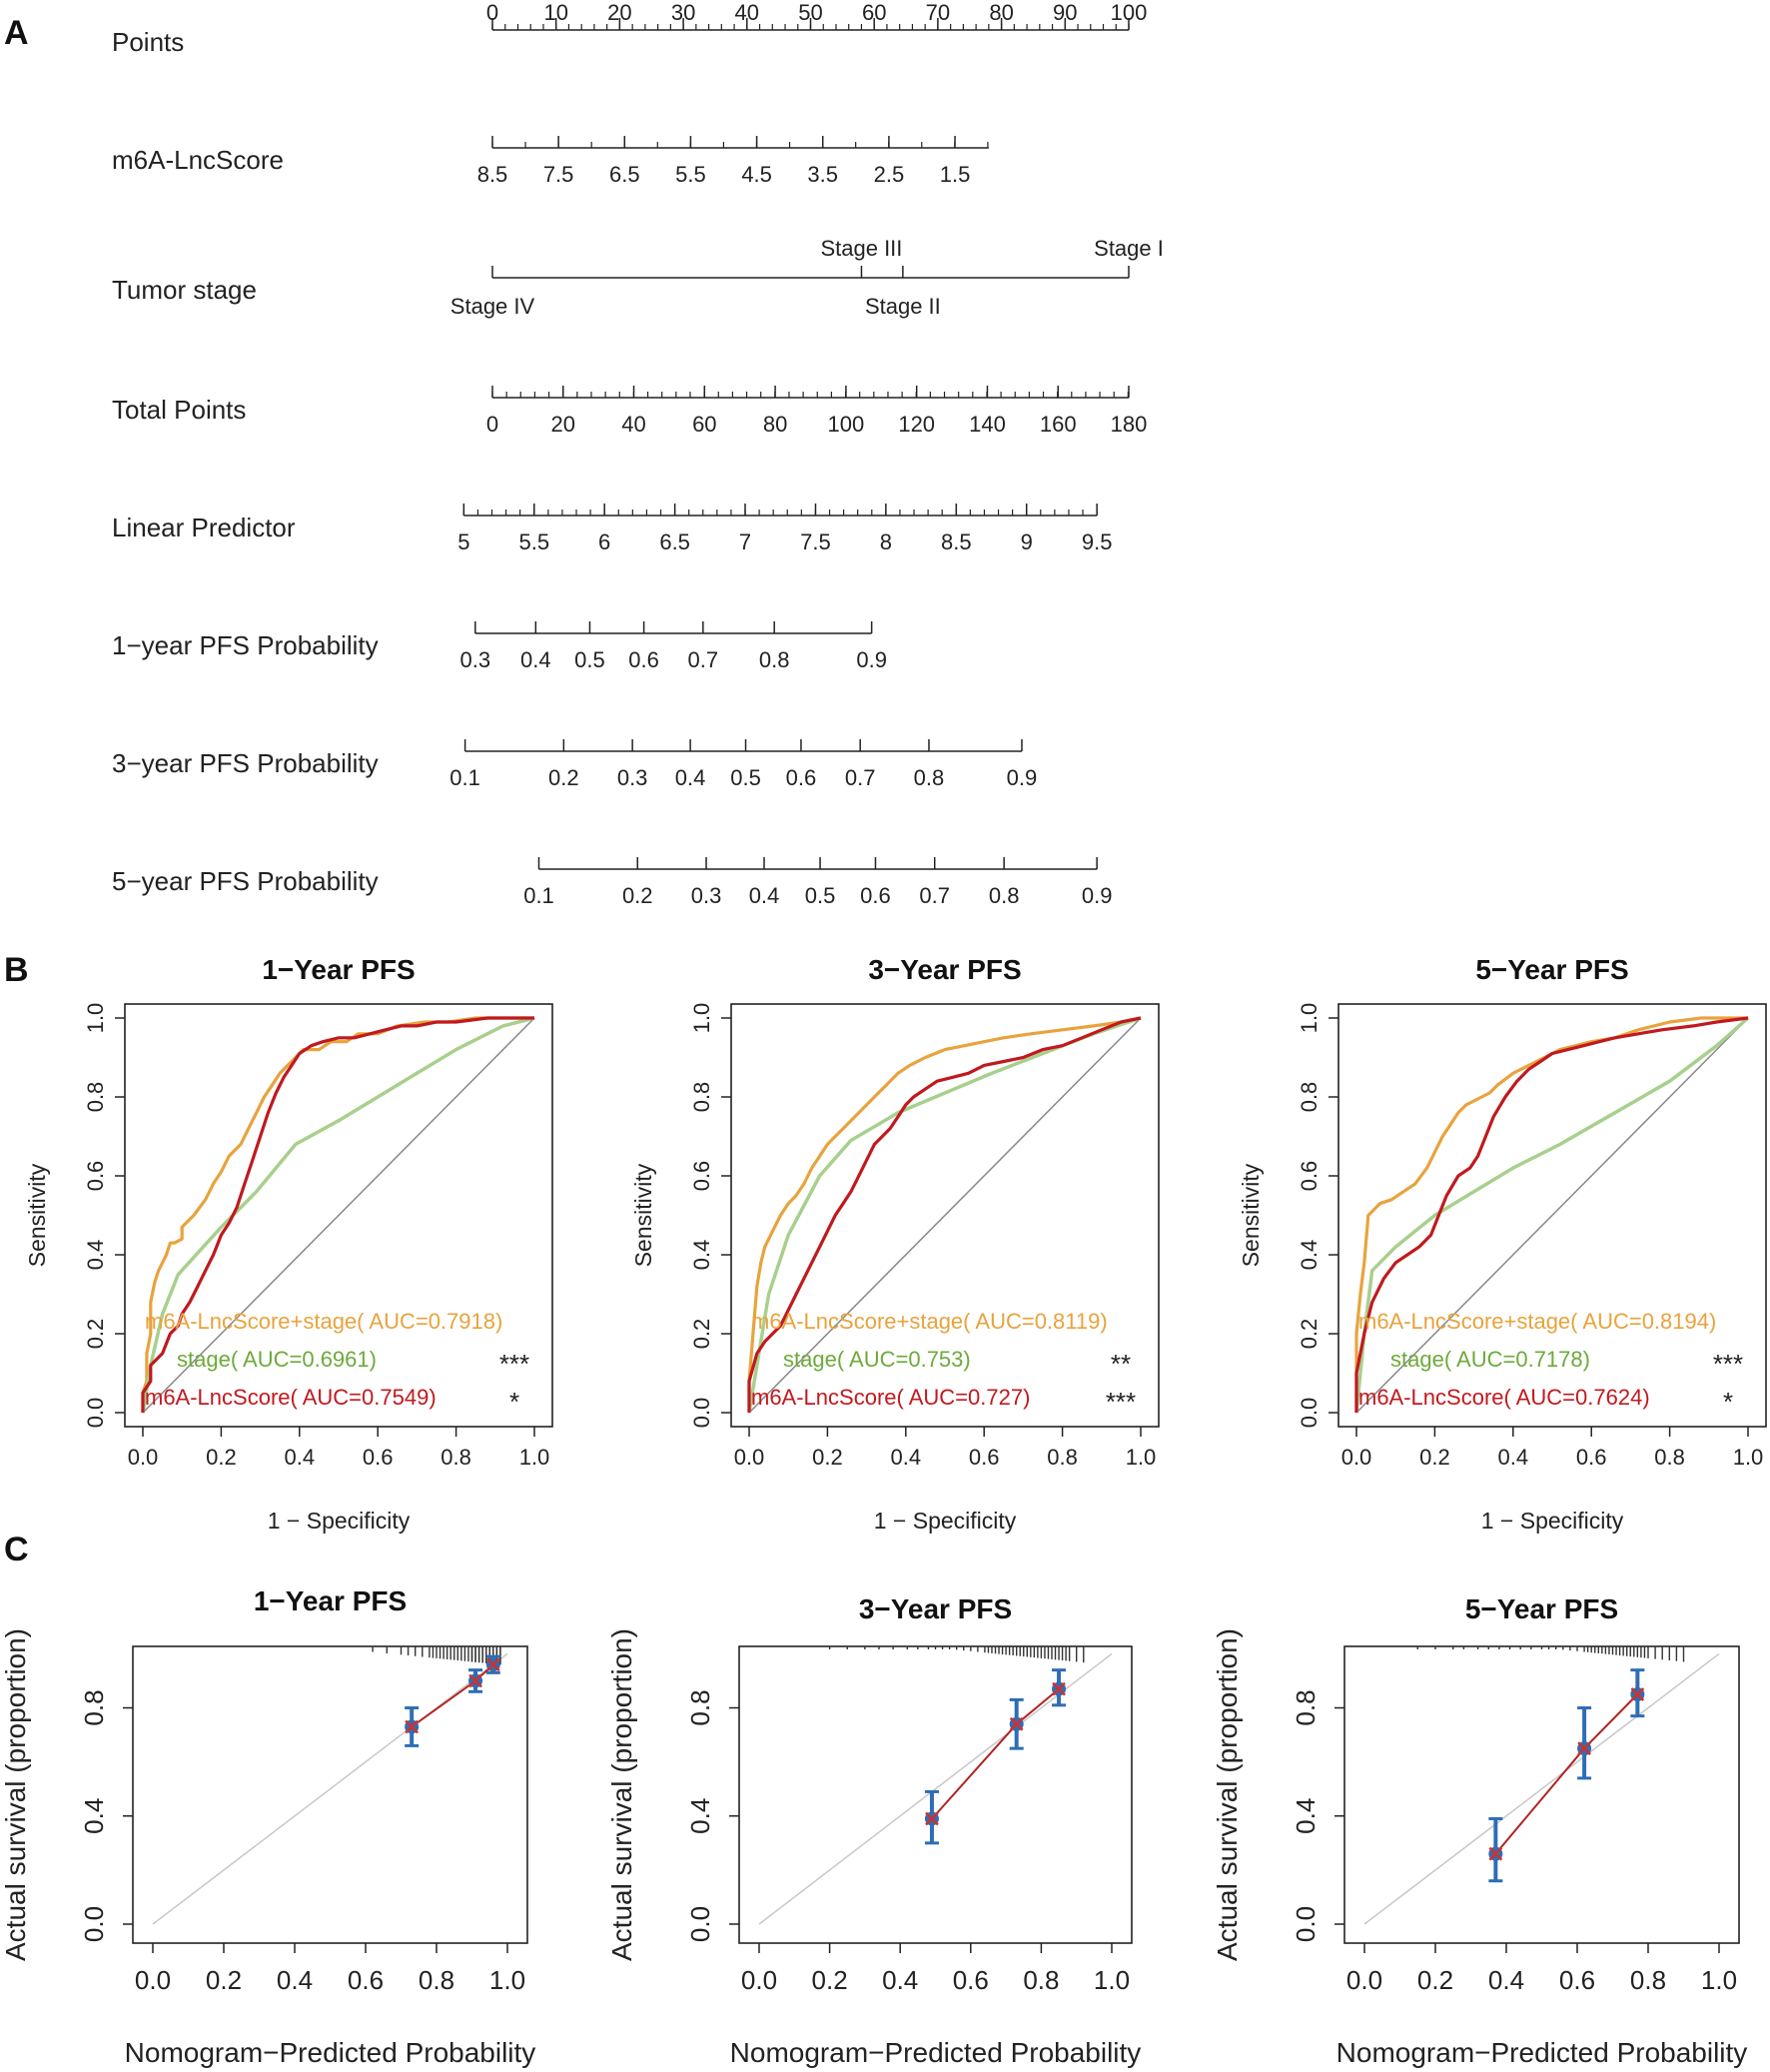 This screenshot has height=2072, width=1770. Describe the element at coordinates (555, 12) in the screenshot. I see `nomogram-tick-label: 10` at that location.